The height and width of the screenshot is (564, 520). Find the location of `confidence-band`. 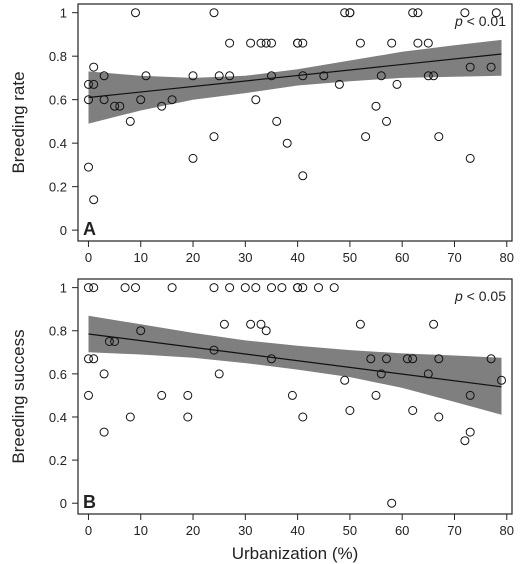

confidence-band is located at coordinates (295, 81).